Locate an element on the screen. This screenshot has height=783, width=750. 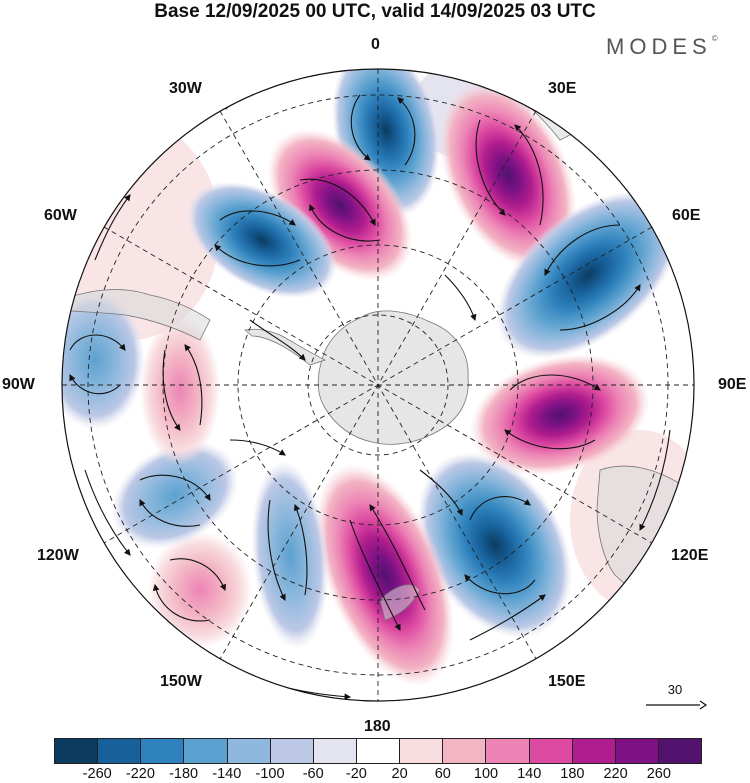
reference-vector: 30 is located at coordinates (675, 700).